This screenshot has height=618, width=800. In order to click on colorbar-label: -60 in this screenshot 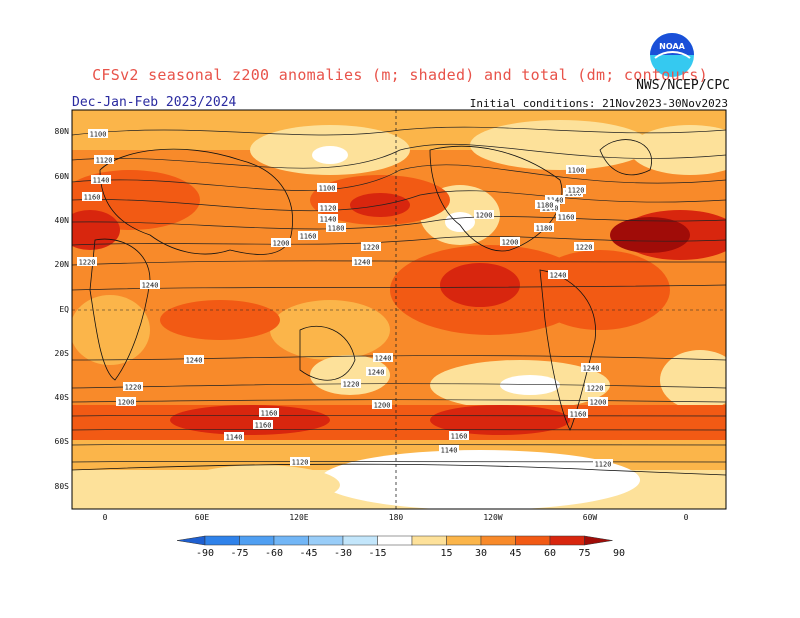, I will do `click(274, 553)`.